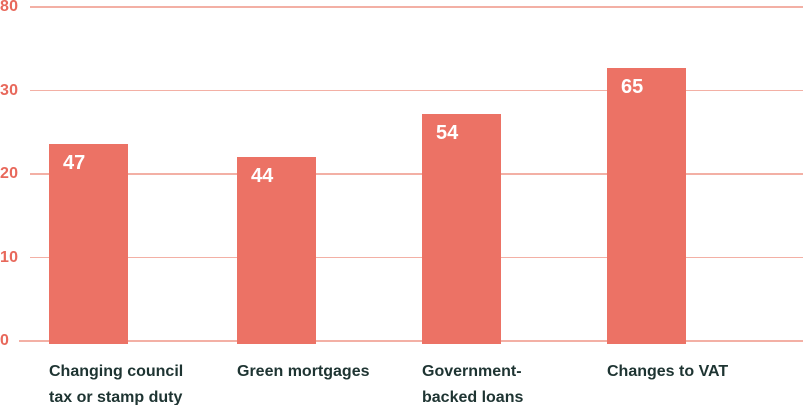 The image size is (803, 405). I want to click on category-label-line: Green mortgages, so click(303, 371).